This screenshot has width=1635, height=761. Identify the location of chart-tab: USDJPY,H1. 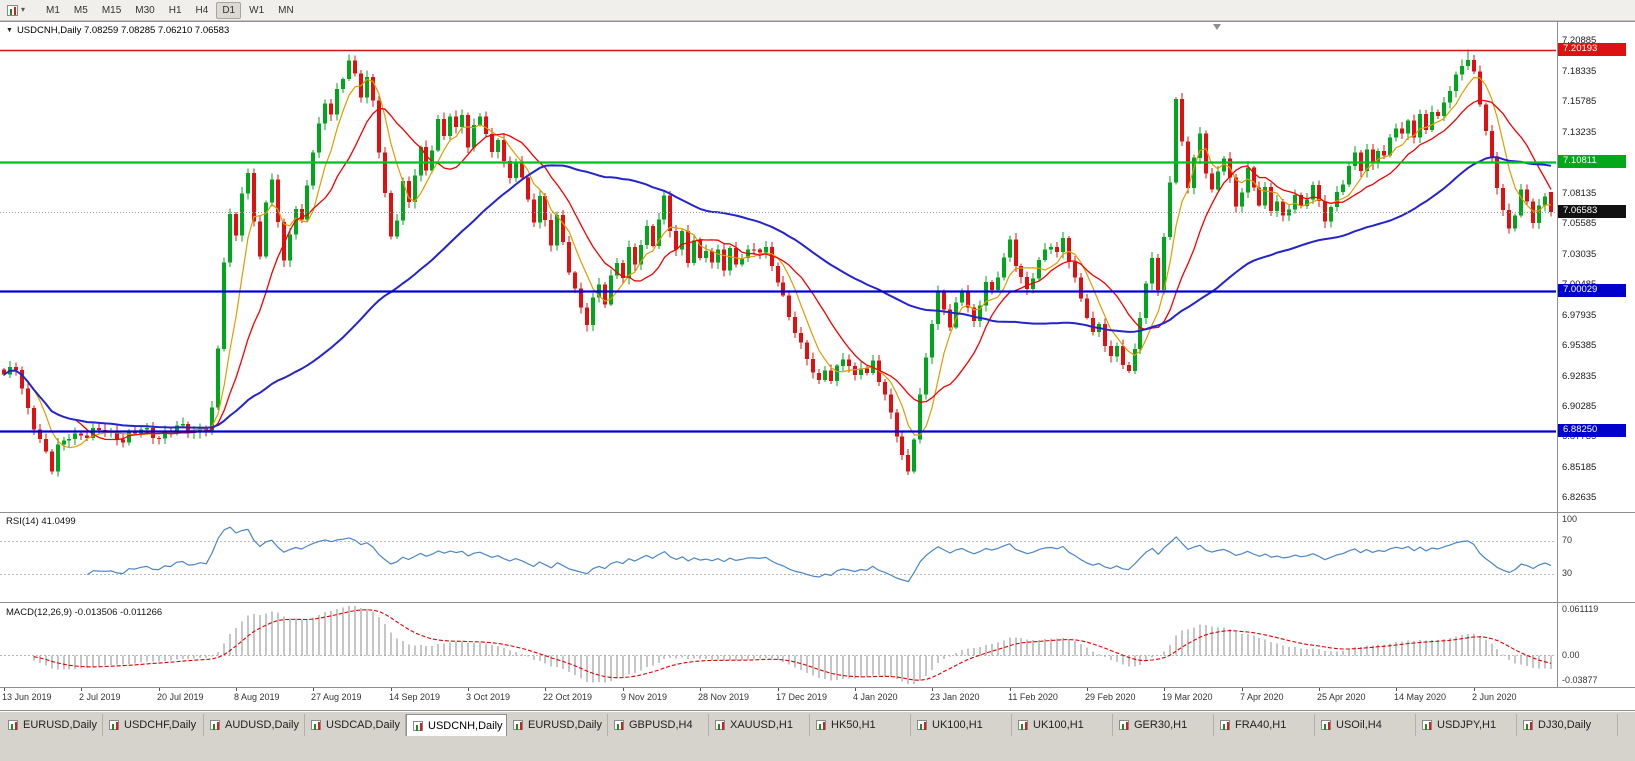
(1466, 725).